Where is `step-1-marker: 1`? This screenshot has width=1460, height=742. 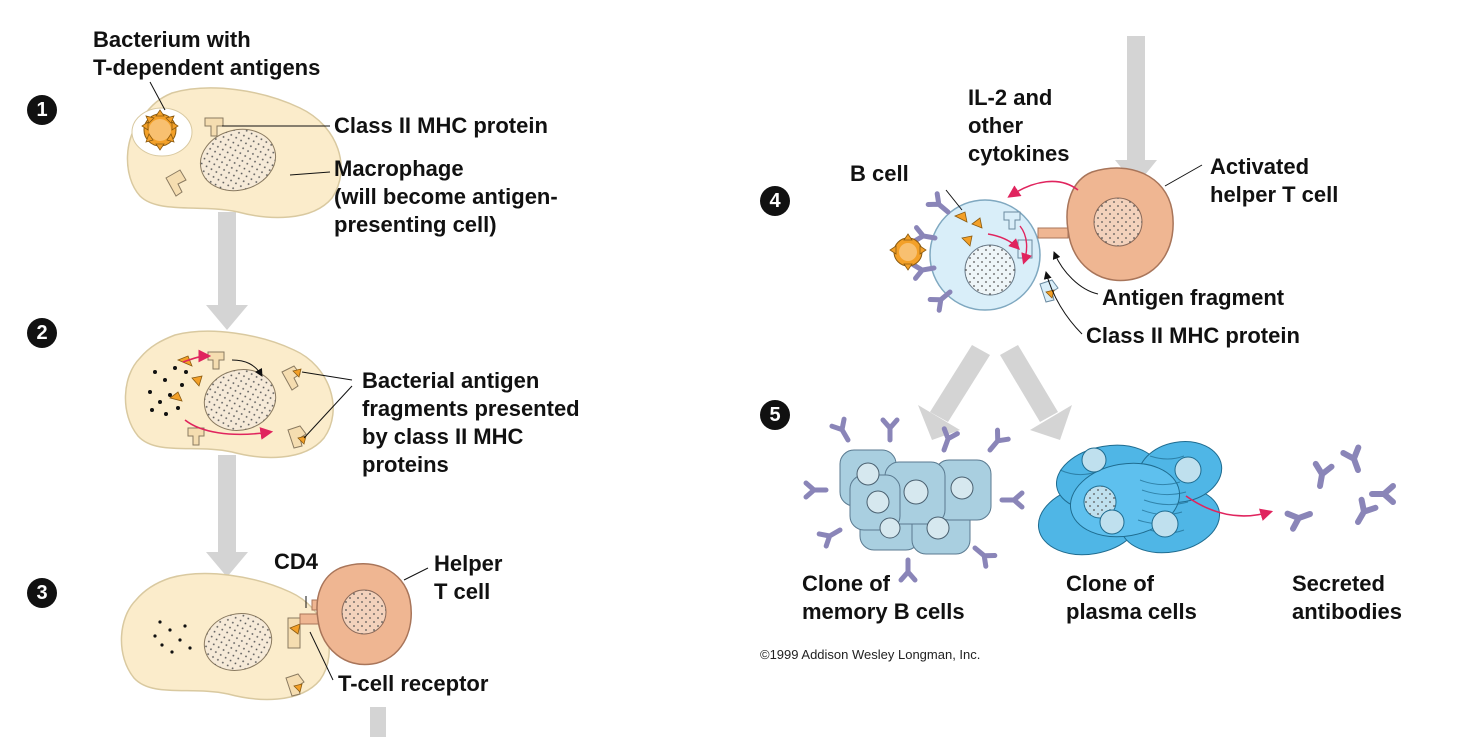 step-1-marker: 1 is located at coordinates (42, 110).